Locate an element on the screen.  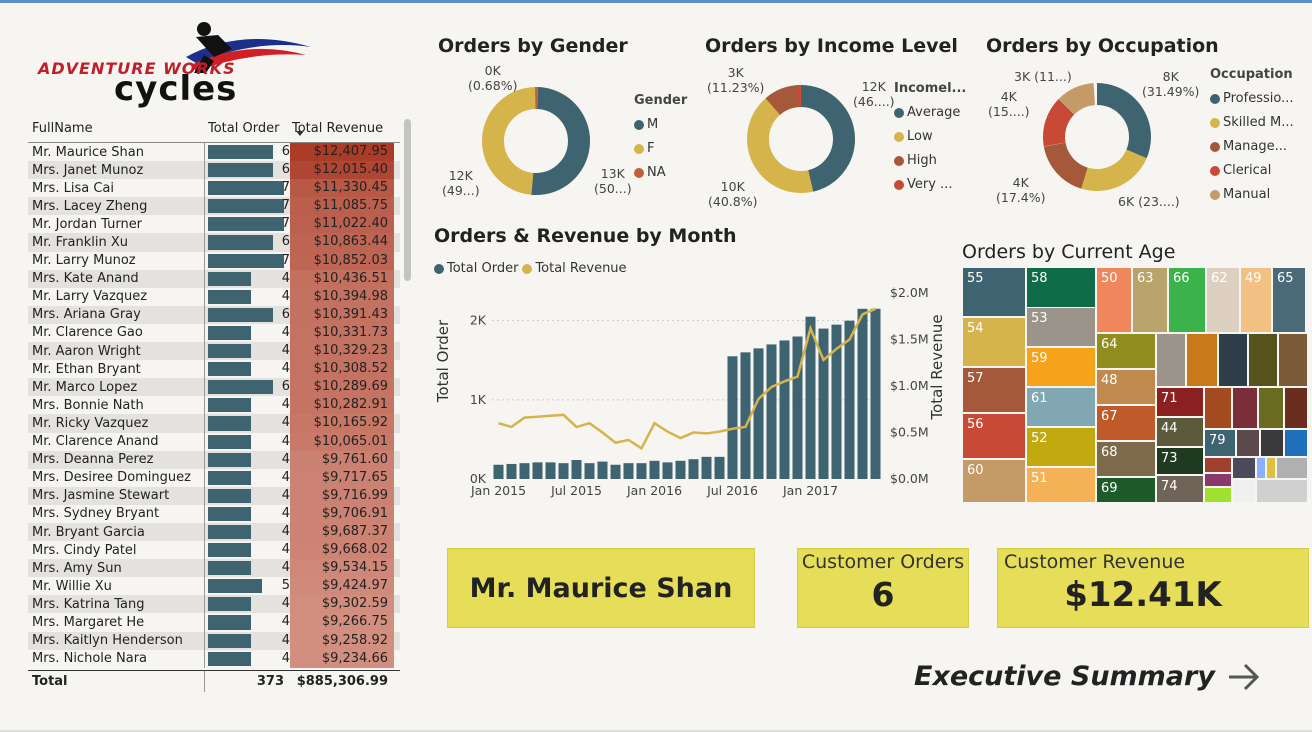
table-row: Mrs. Lacey Zheng 7 $11,085.75 is located at coordinates (214, 206).